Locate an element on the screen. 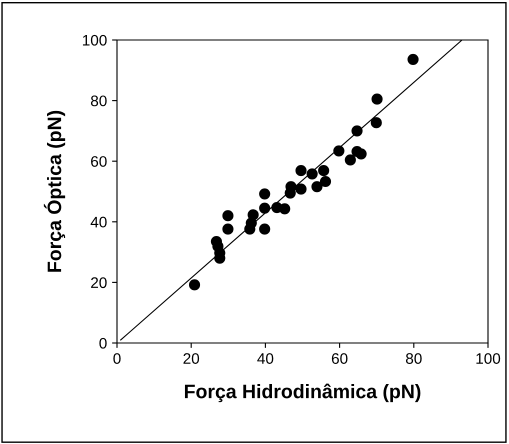  y-tick-label: 40 is located at coordinates (98, 222).